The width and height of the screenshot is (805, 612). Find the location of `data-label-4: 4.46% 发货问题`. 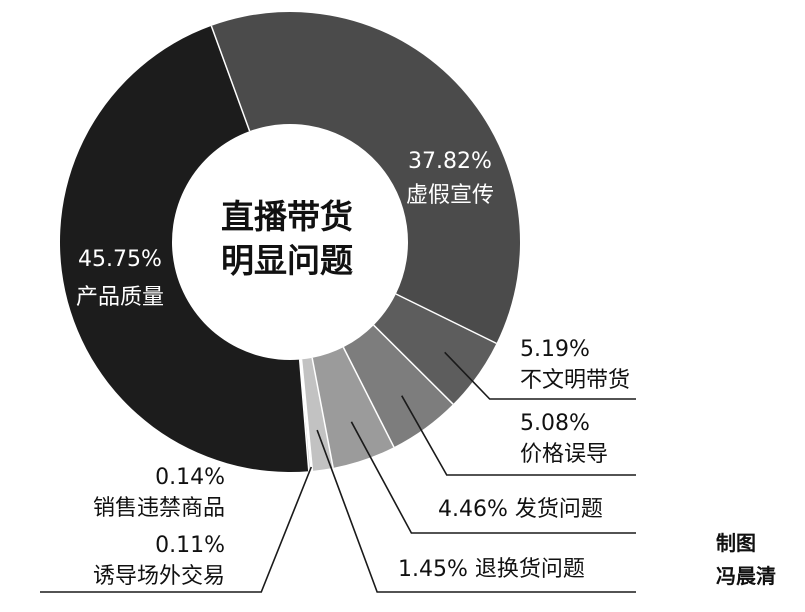

data-label-4: 4.46% 发货问题 is located at coordinates (520, 509).